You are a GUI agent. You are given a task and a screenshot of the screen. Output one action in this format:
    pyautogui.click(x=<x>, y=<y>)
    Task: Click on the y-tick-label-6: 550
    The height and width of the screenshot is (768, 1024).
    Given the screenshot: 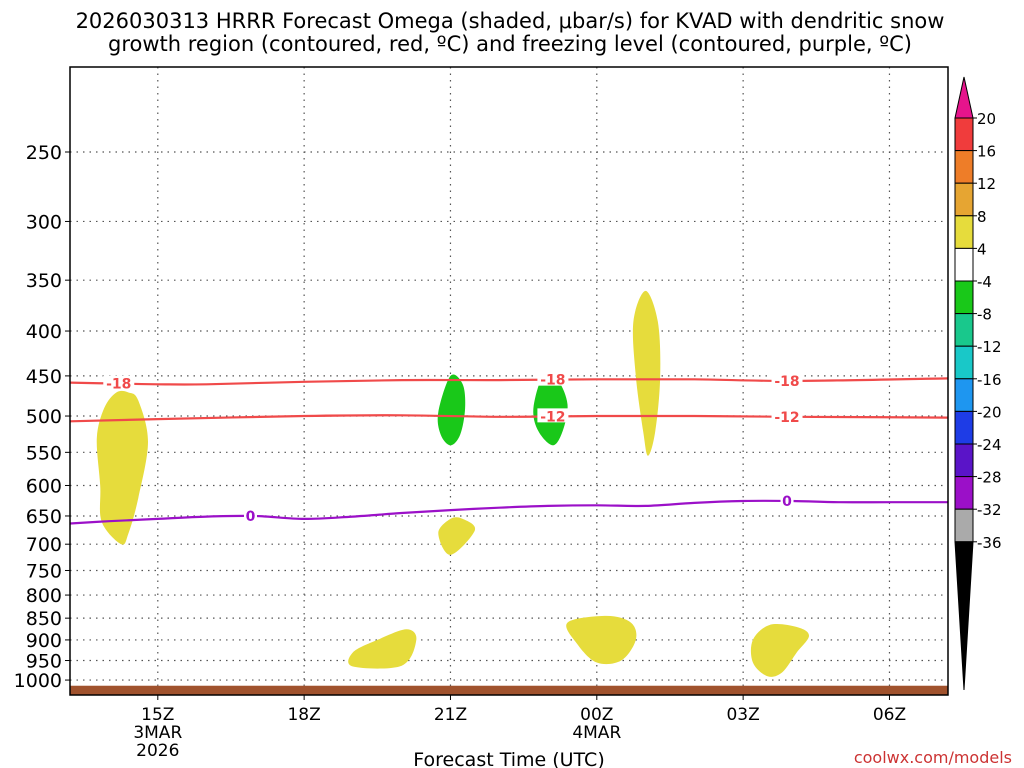 What is the action you would take?
    pyautogui.click(x=44, y=453)
    